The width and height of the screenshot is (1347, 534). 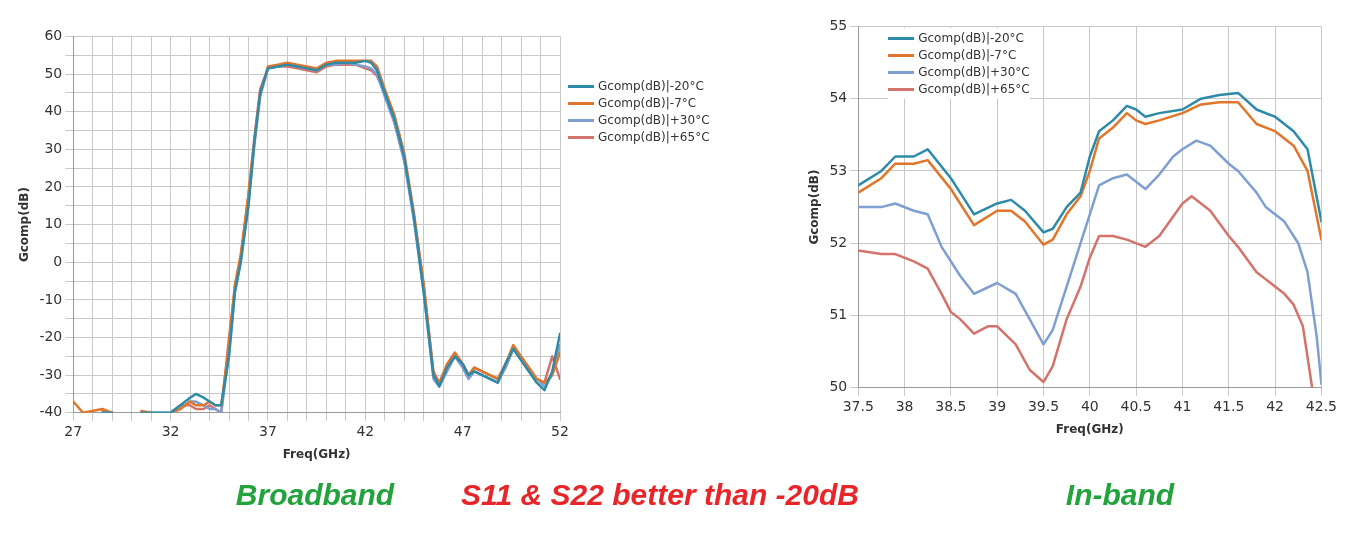 What do you see at coordinates (51, 411) in the screenshot?
I see `y-tick-label: -40` at bounding box center [51, 411].